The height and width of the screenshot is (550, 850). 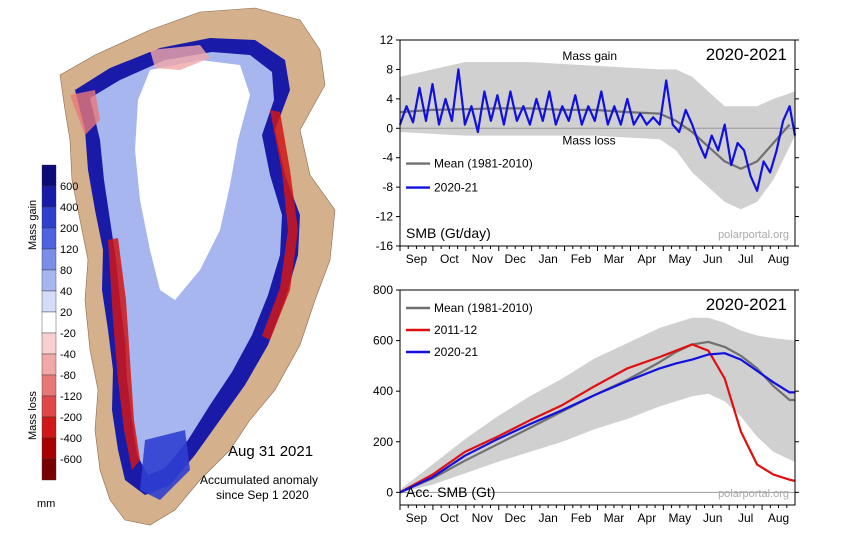 I want to click on eastern-loss-zone, so click(x=280, y=225).